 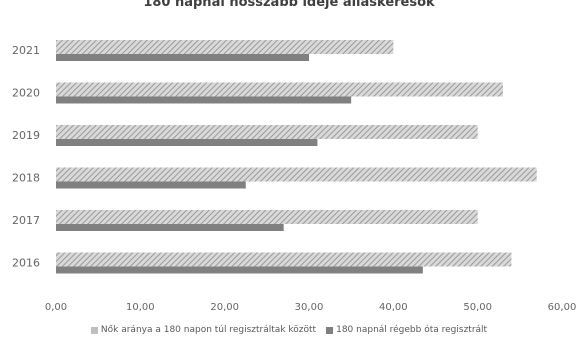 What do you see at coordinates (393, 307) in the screenshot?
I see `x-tick-label: 40,00` at bounding box center [393, 307].